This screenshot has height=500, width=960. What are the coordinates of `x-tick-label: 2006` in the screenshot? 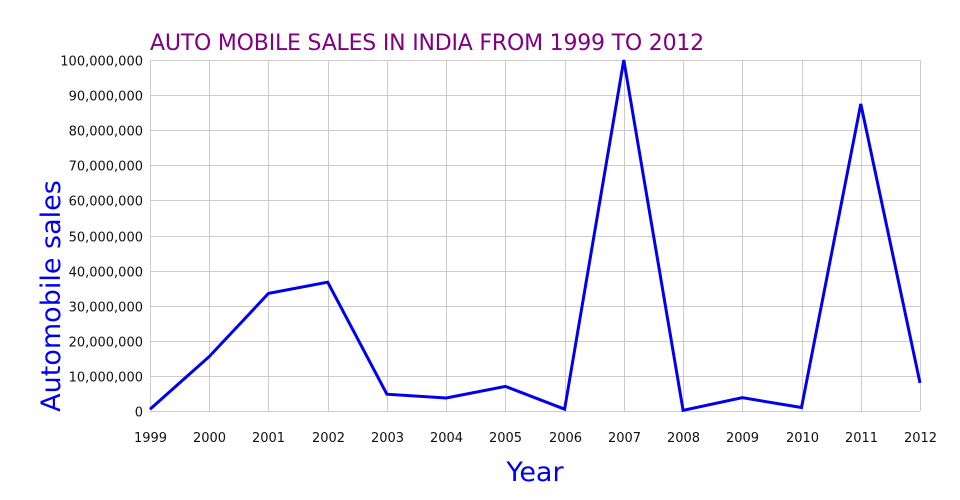 It's located at (565, 438).